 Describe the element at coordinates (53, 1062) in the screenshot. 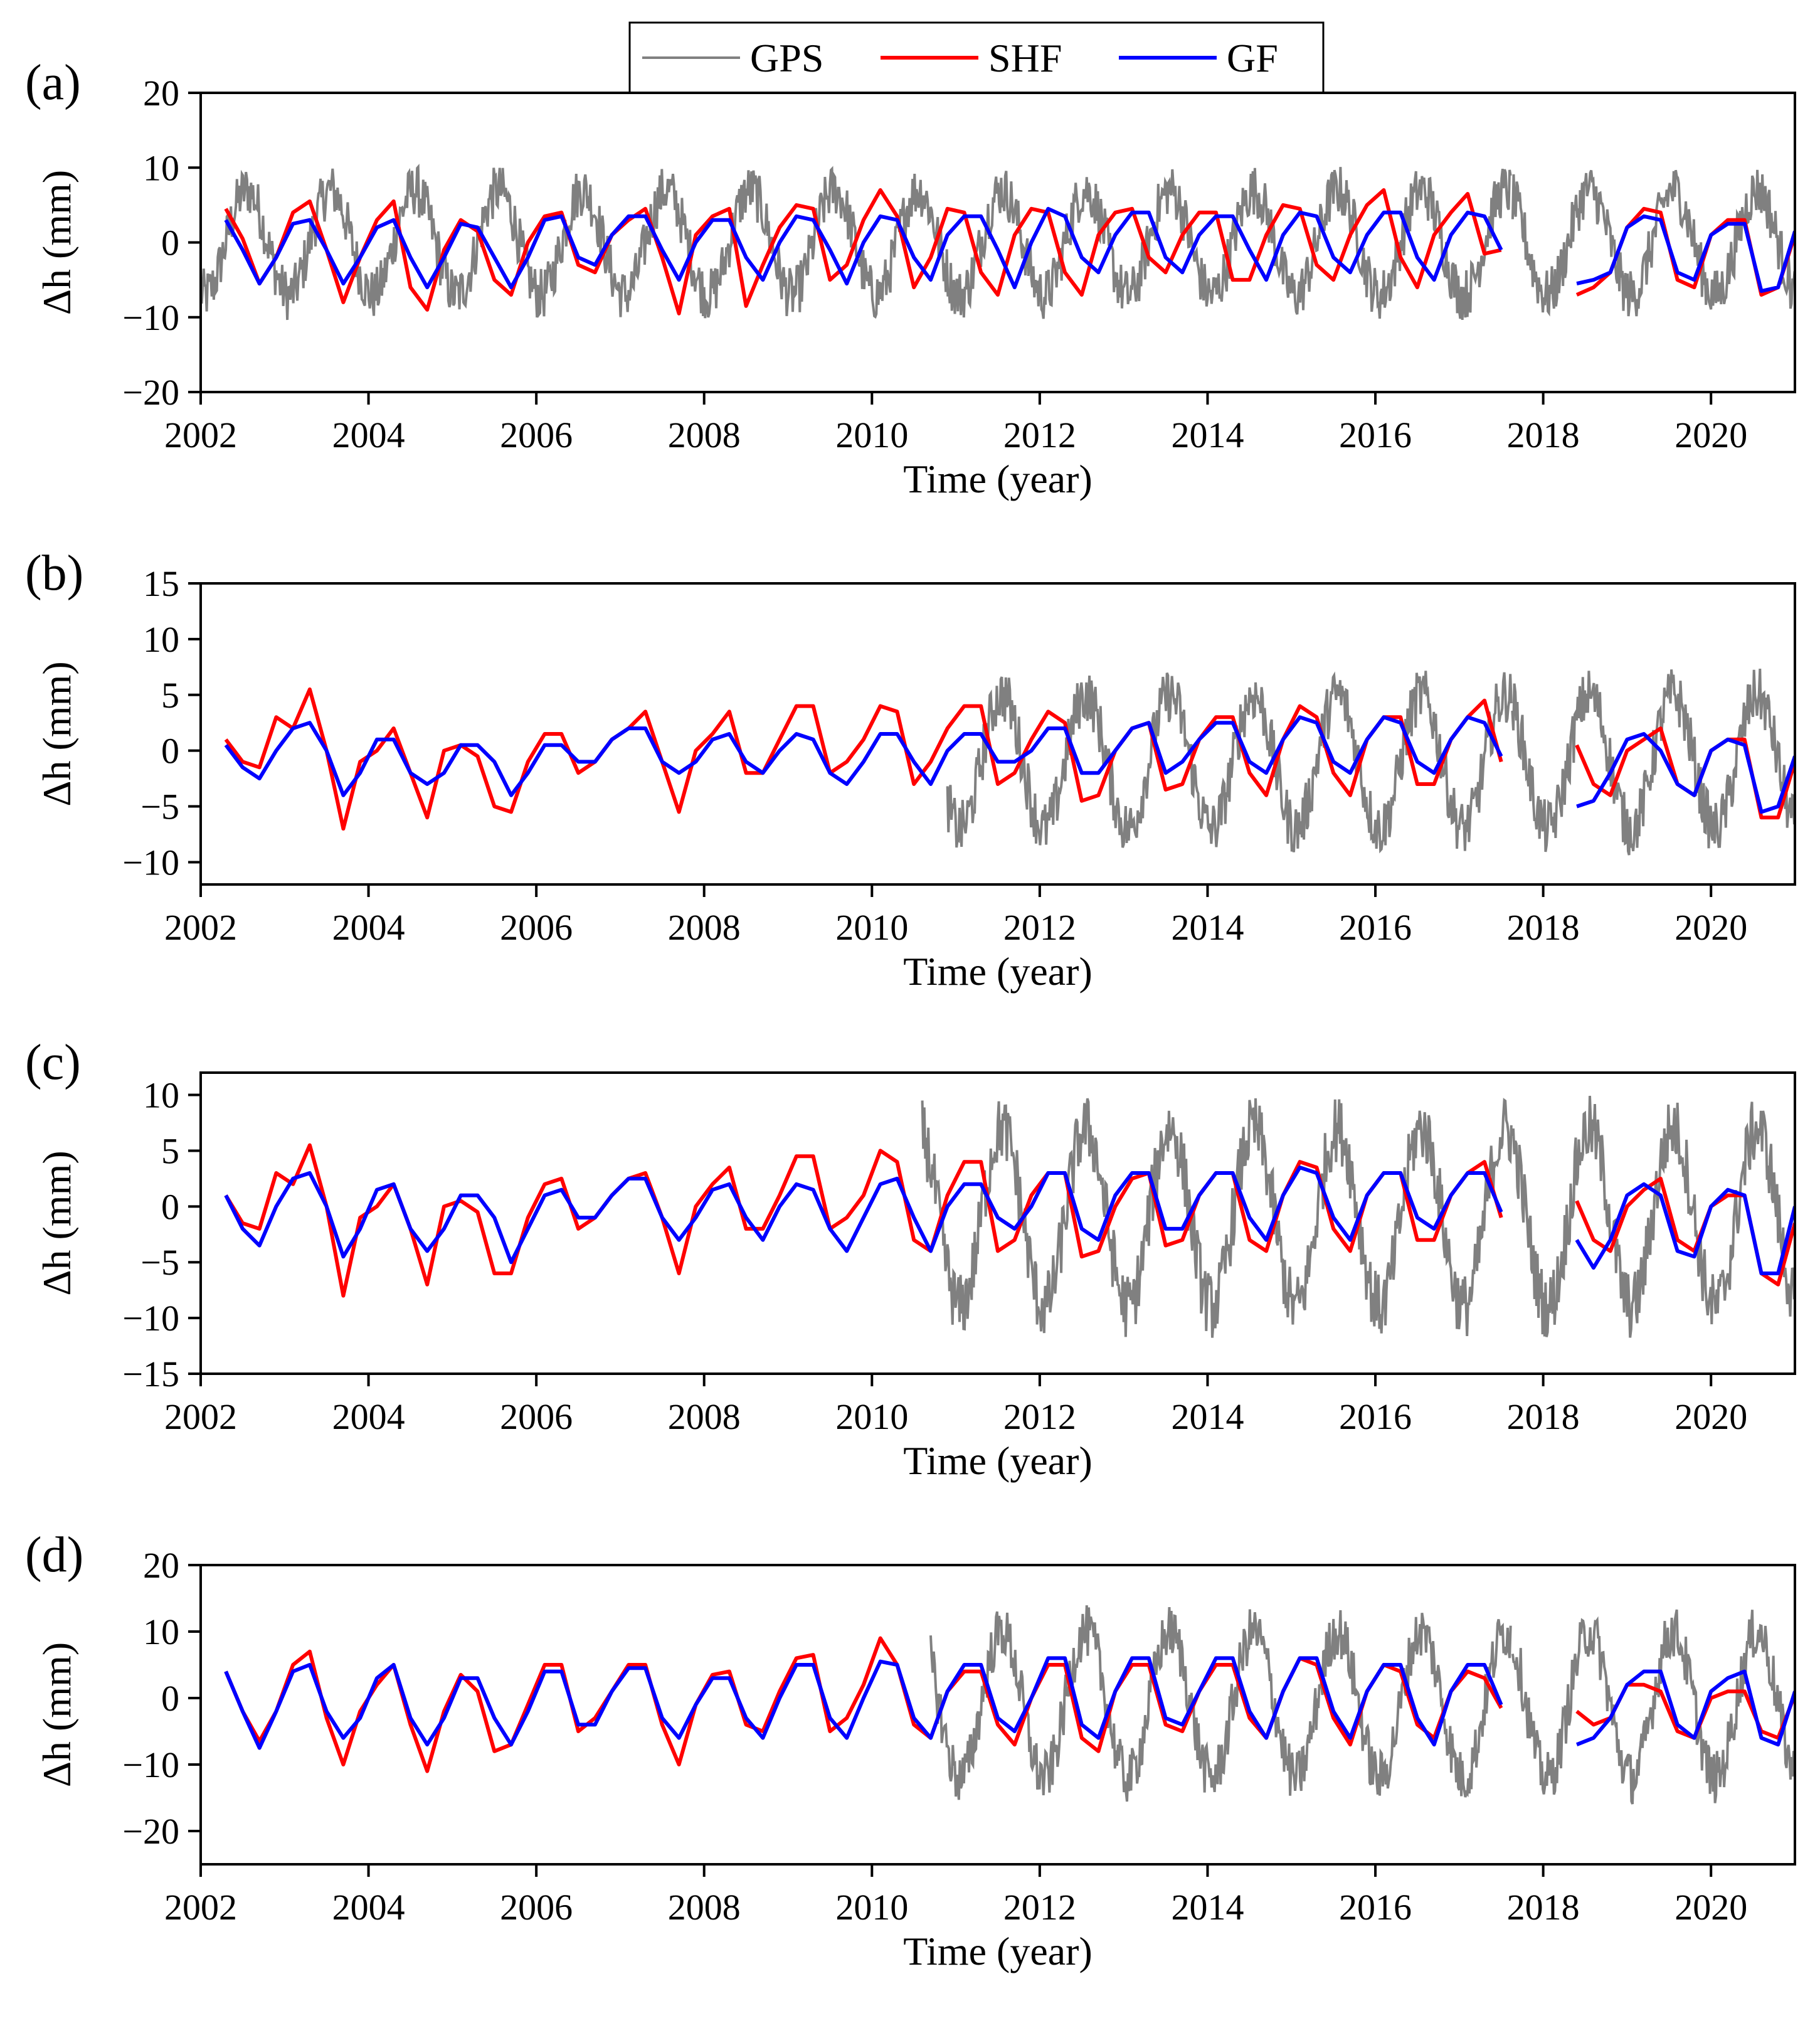

I see `panel-tag-c: (c)` at that location.